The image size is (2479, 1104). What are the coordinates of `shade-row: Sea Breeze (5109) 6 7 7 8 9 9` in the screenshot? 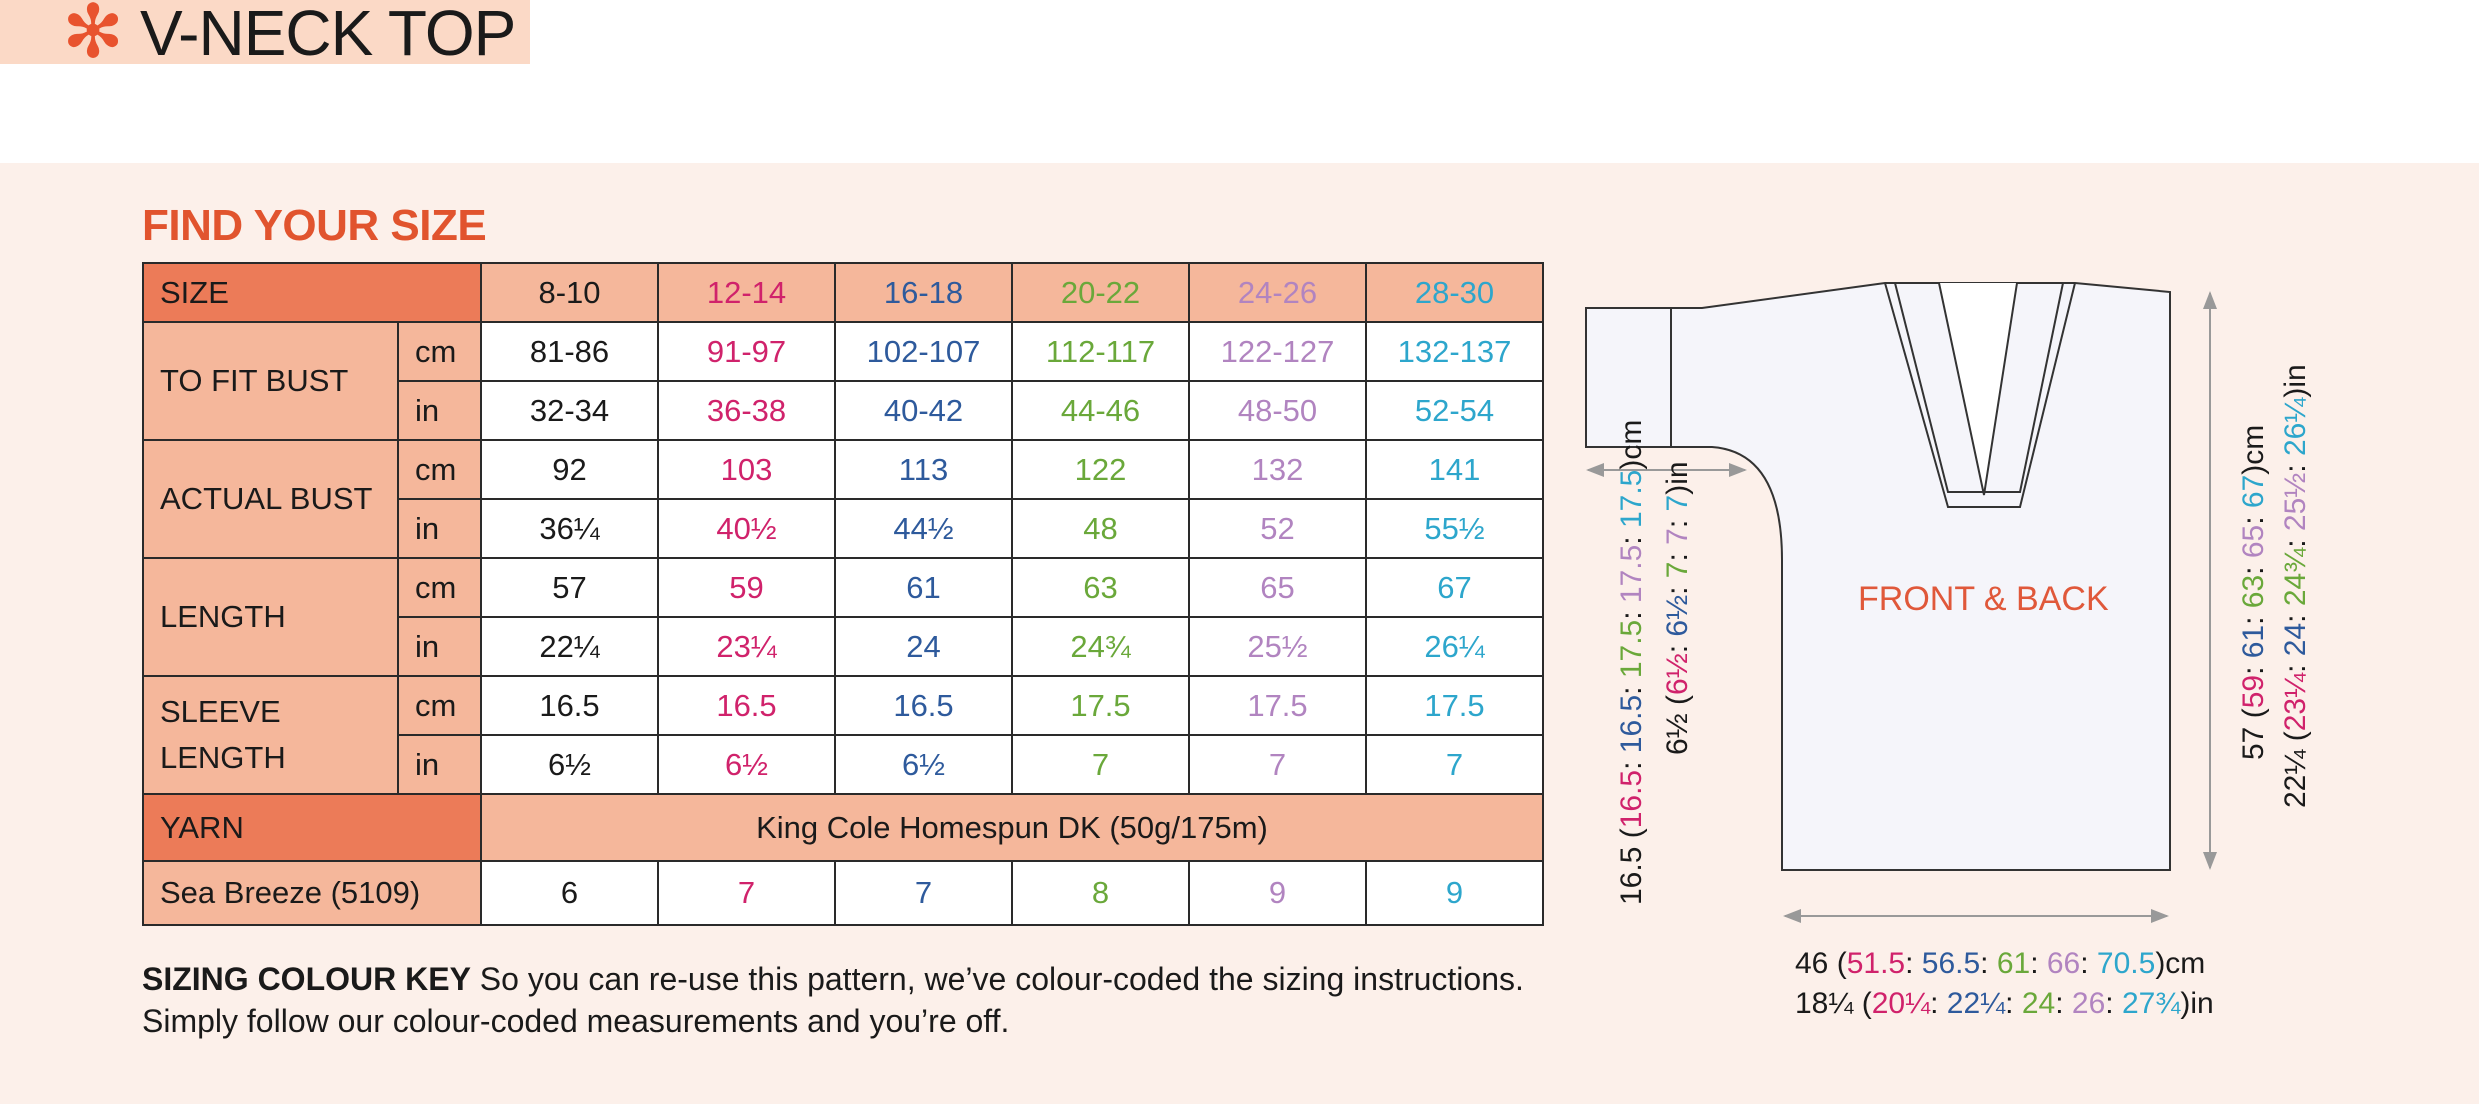 It's located at (843, 893).